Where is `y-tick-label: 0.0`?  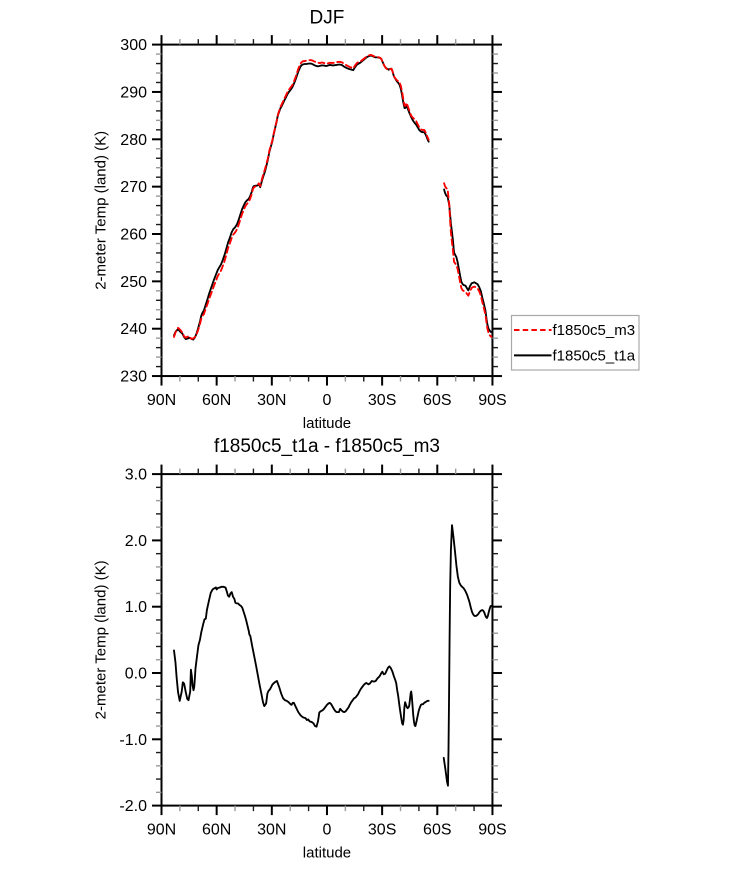 y-tick-label: 0.0 is located at coordinates (136, 674).